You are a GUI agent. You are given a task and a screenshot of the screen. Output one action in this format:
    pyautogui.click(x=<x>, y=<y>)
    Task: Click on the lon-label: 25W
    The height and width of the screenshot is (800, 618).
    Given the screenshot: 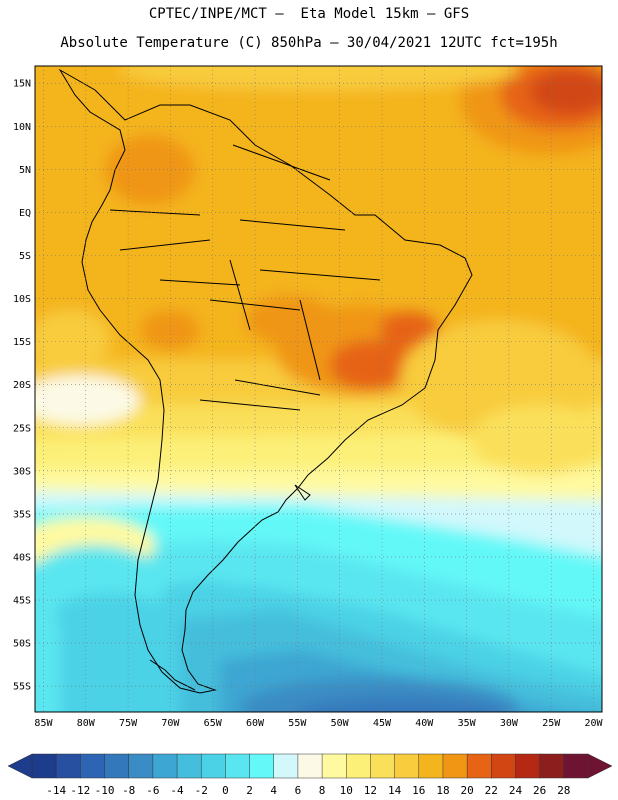 What is the action you would take?
    pyautogui.click(x=551, y=723)
    